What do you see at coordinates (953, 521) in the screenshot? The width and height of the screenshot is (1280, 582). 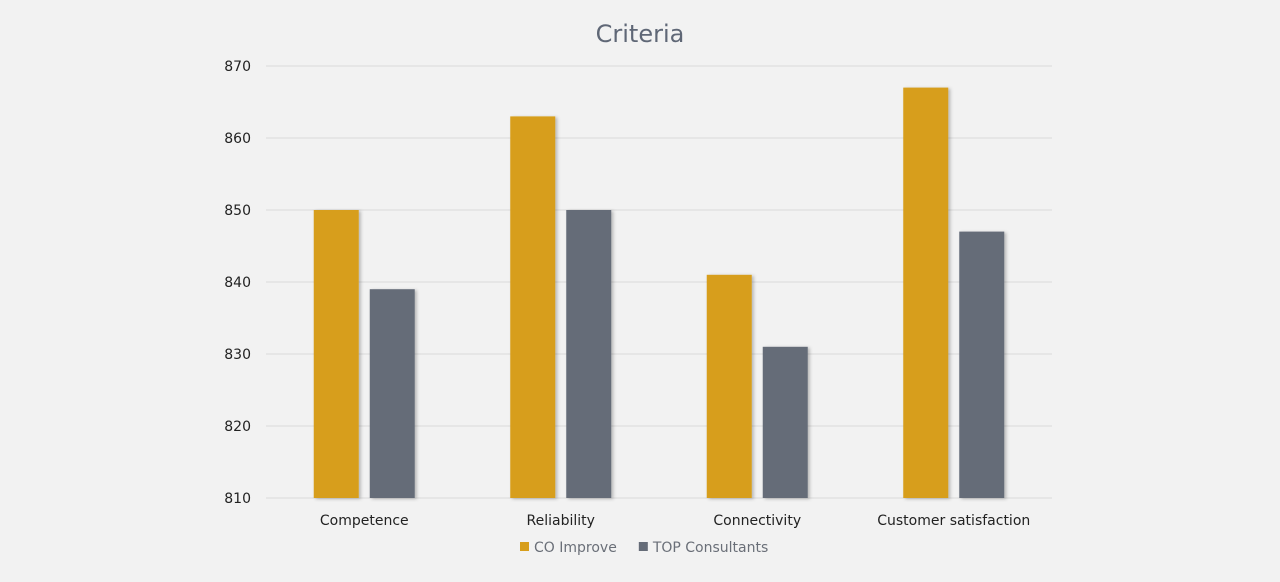 I see `x-category-label: Customer satisfaction` at bounding box center [953, 521].